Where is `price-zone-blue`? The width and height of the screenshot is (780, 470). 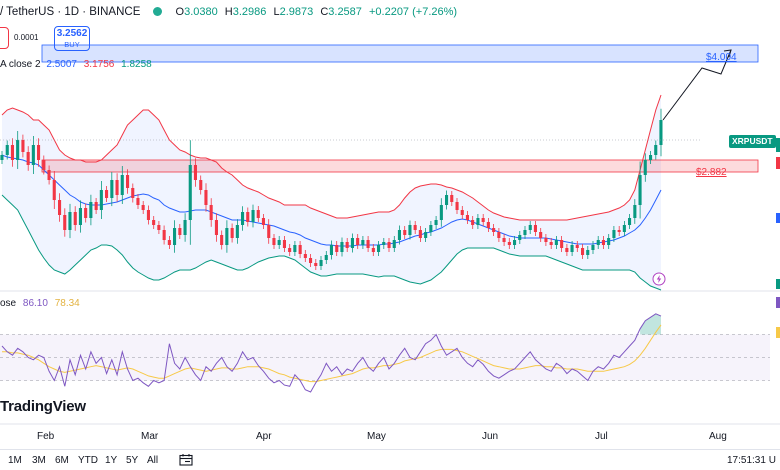 price-zone-blue is located at coordinates (400, 53).